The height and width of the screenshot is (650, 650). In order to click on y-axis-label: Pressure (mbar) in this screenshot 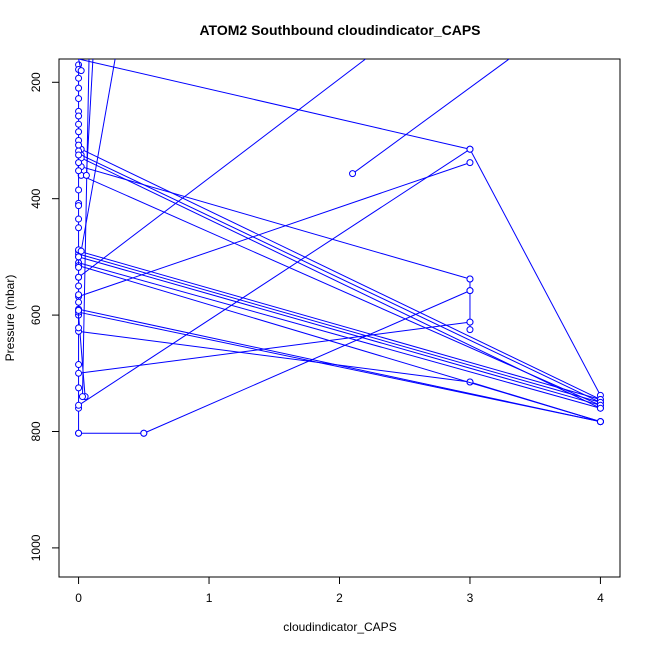, I will do `click(10, 318)`.